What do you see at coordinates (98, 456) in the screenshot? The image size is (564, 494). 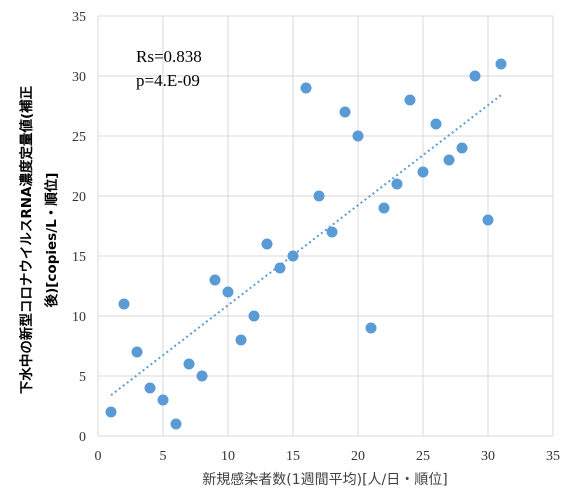 I see `x-tick-label: 0` at bounding box center [98, 456].